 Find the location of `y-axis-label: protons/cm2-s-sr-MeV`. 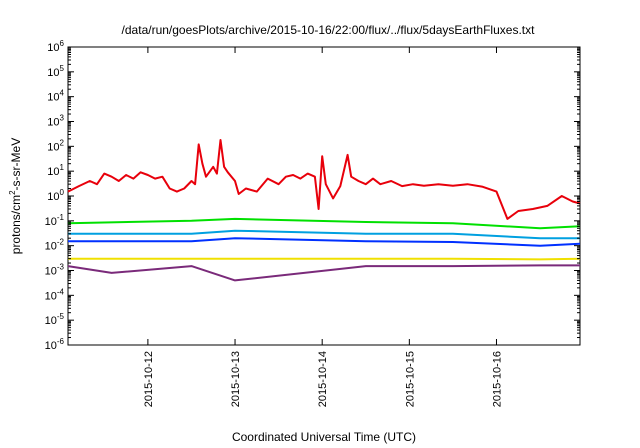

y-axis-label: protons/cm2-s-sr-MeV is located at coordinates (15, 196).